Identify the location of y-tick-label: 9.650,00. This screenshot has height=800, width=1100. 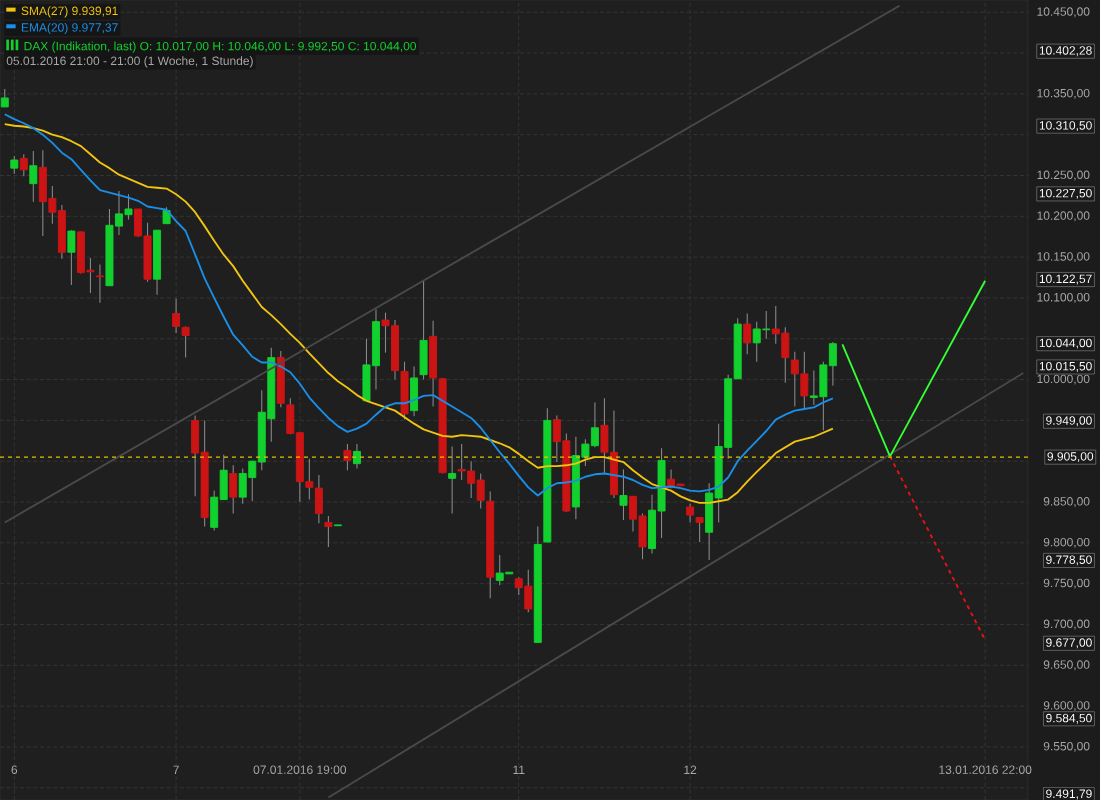
(1066, 665).